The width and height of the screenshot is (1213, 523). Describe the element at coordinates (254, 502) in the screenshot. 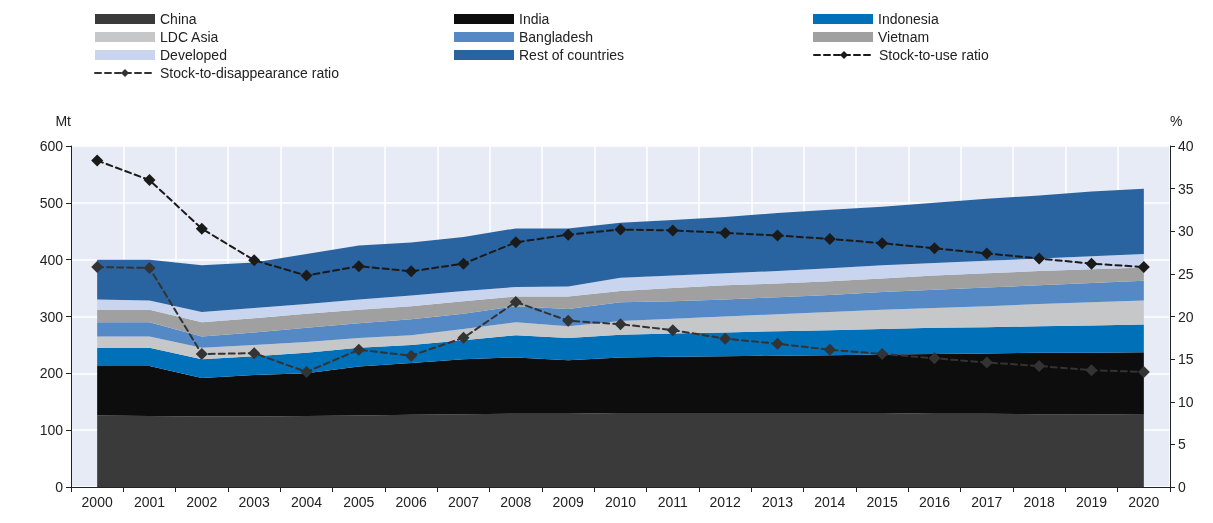

I see `x-tick-label: 2003` at that location.